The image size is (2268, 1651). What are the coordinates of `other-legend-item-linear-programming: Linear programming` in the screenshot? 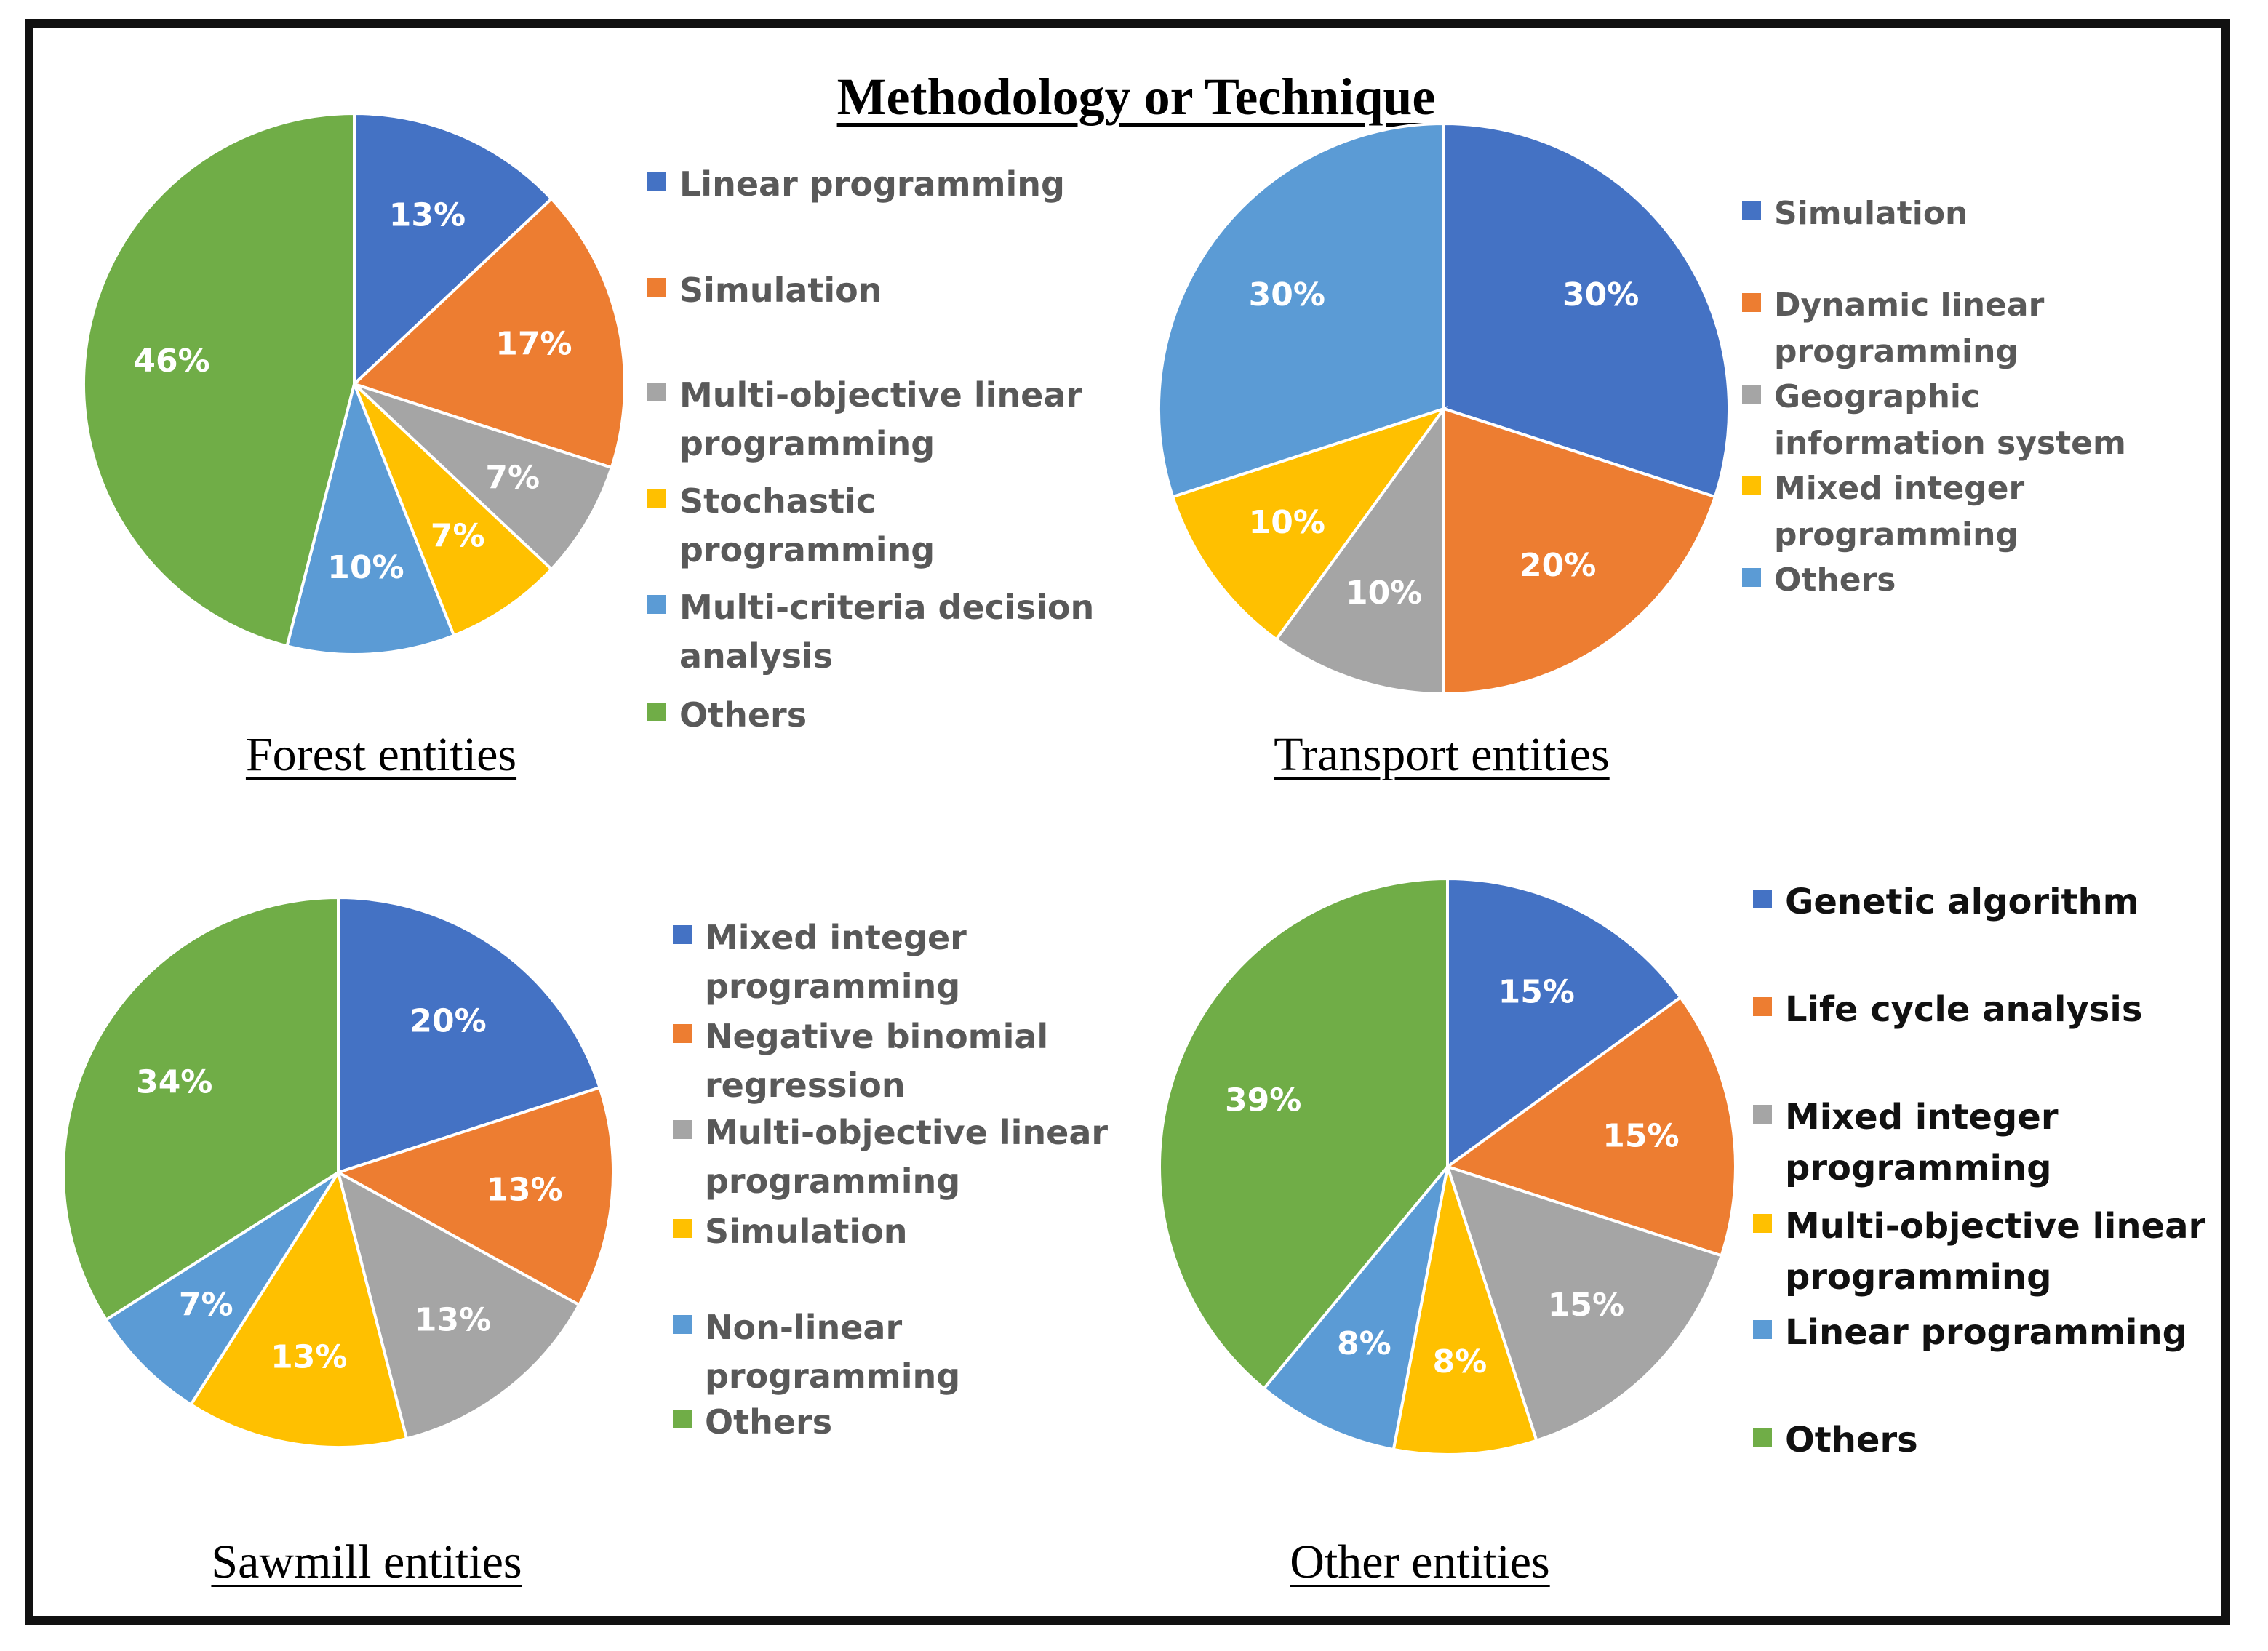 It's located at (1986, 1334).